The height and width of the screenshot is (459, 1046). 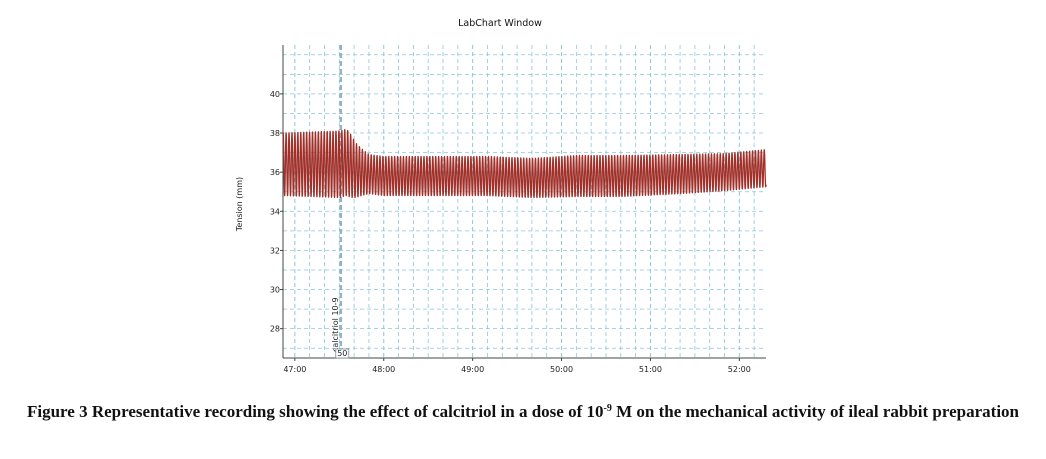 What do you see at coordinates (275, 290) in the screenshot?
I see `y-tick-label: 30` at bounding box center [275, 290].